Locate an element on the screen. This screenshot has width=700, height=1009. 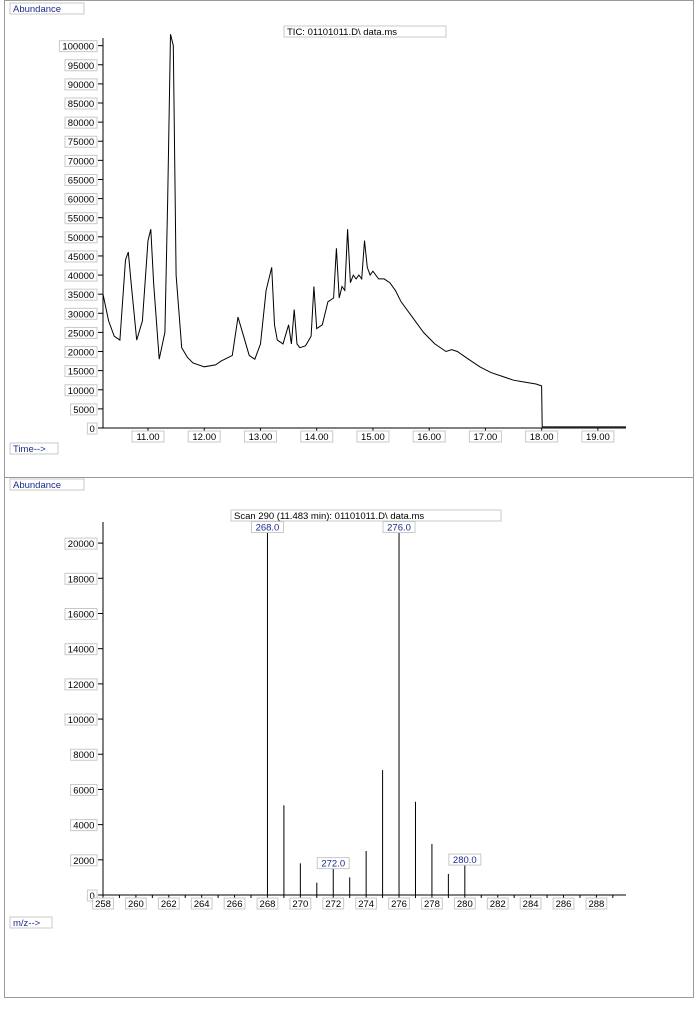
y-tick-label-text: 45000 is located at coordinates (81, 257).